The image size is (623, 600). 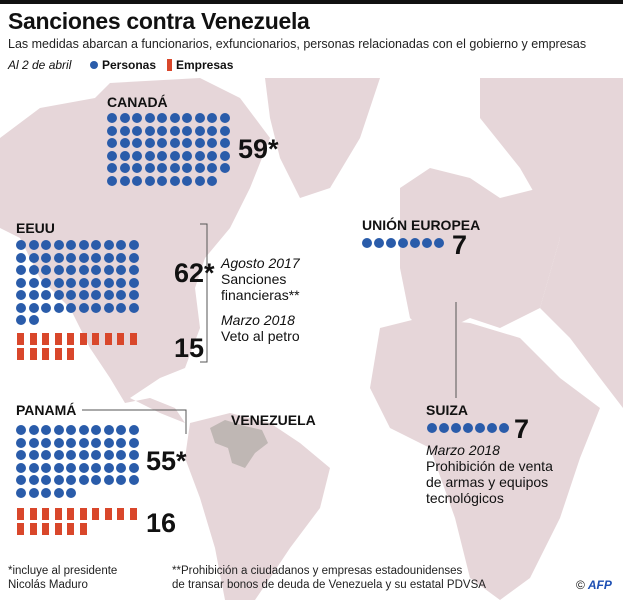 What do you see at coordinates (489, 466) in the screenshot?
I see `note-text: Prohibición de venta` at bounding box center [489, 466].